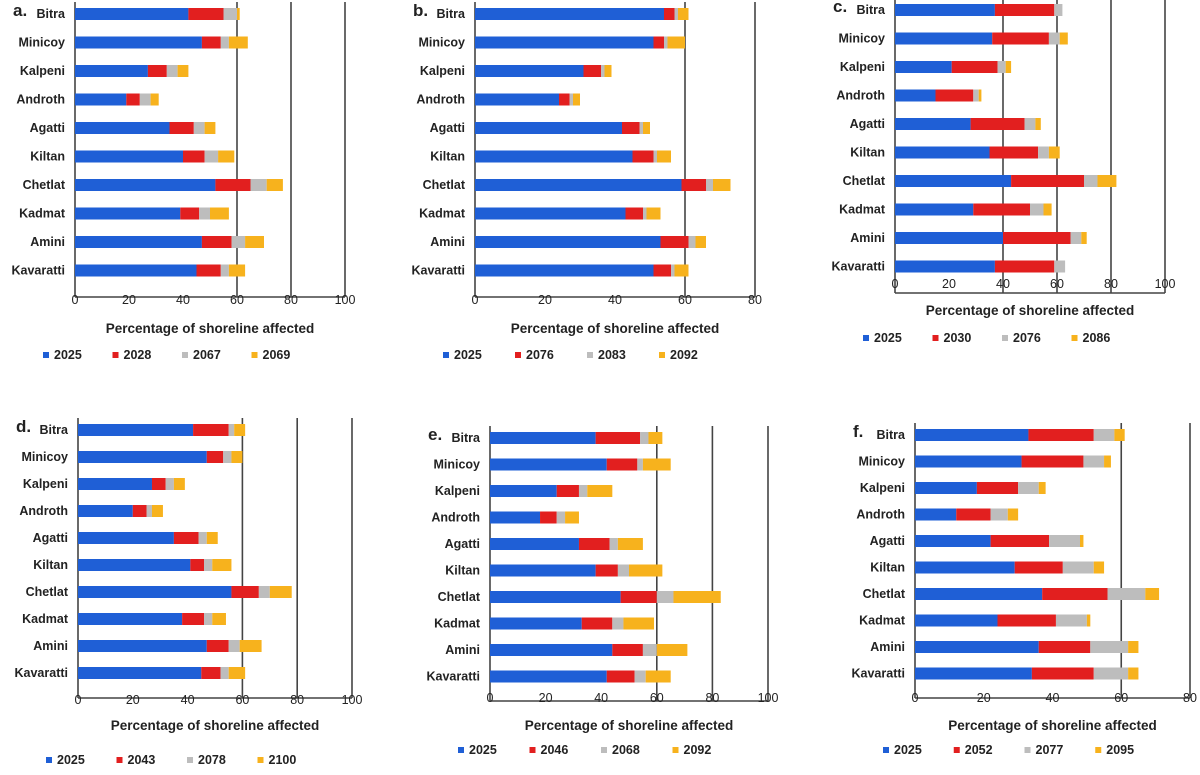 This screenshot has width=1200, height=775. Describe the element at coordinates (212, 760) in the screenshot. I see `legend-entry: 2078` at that location.